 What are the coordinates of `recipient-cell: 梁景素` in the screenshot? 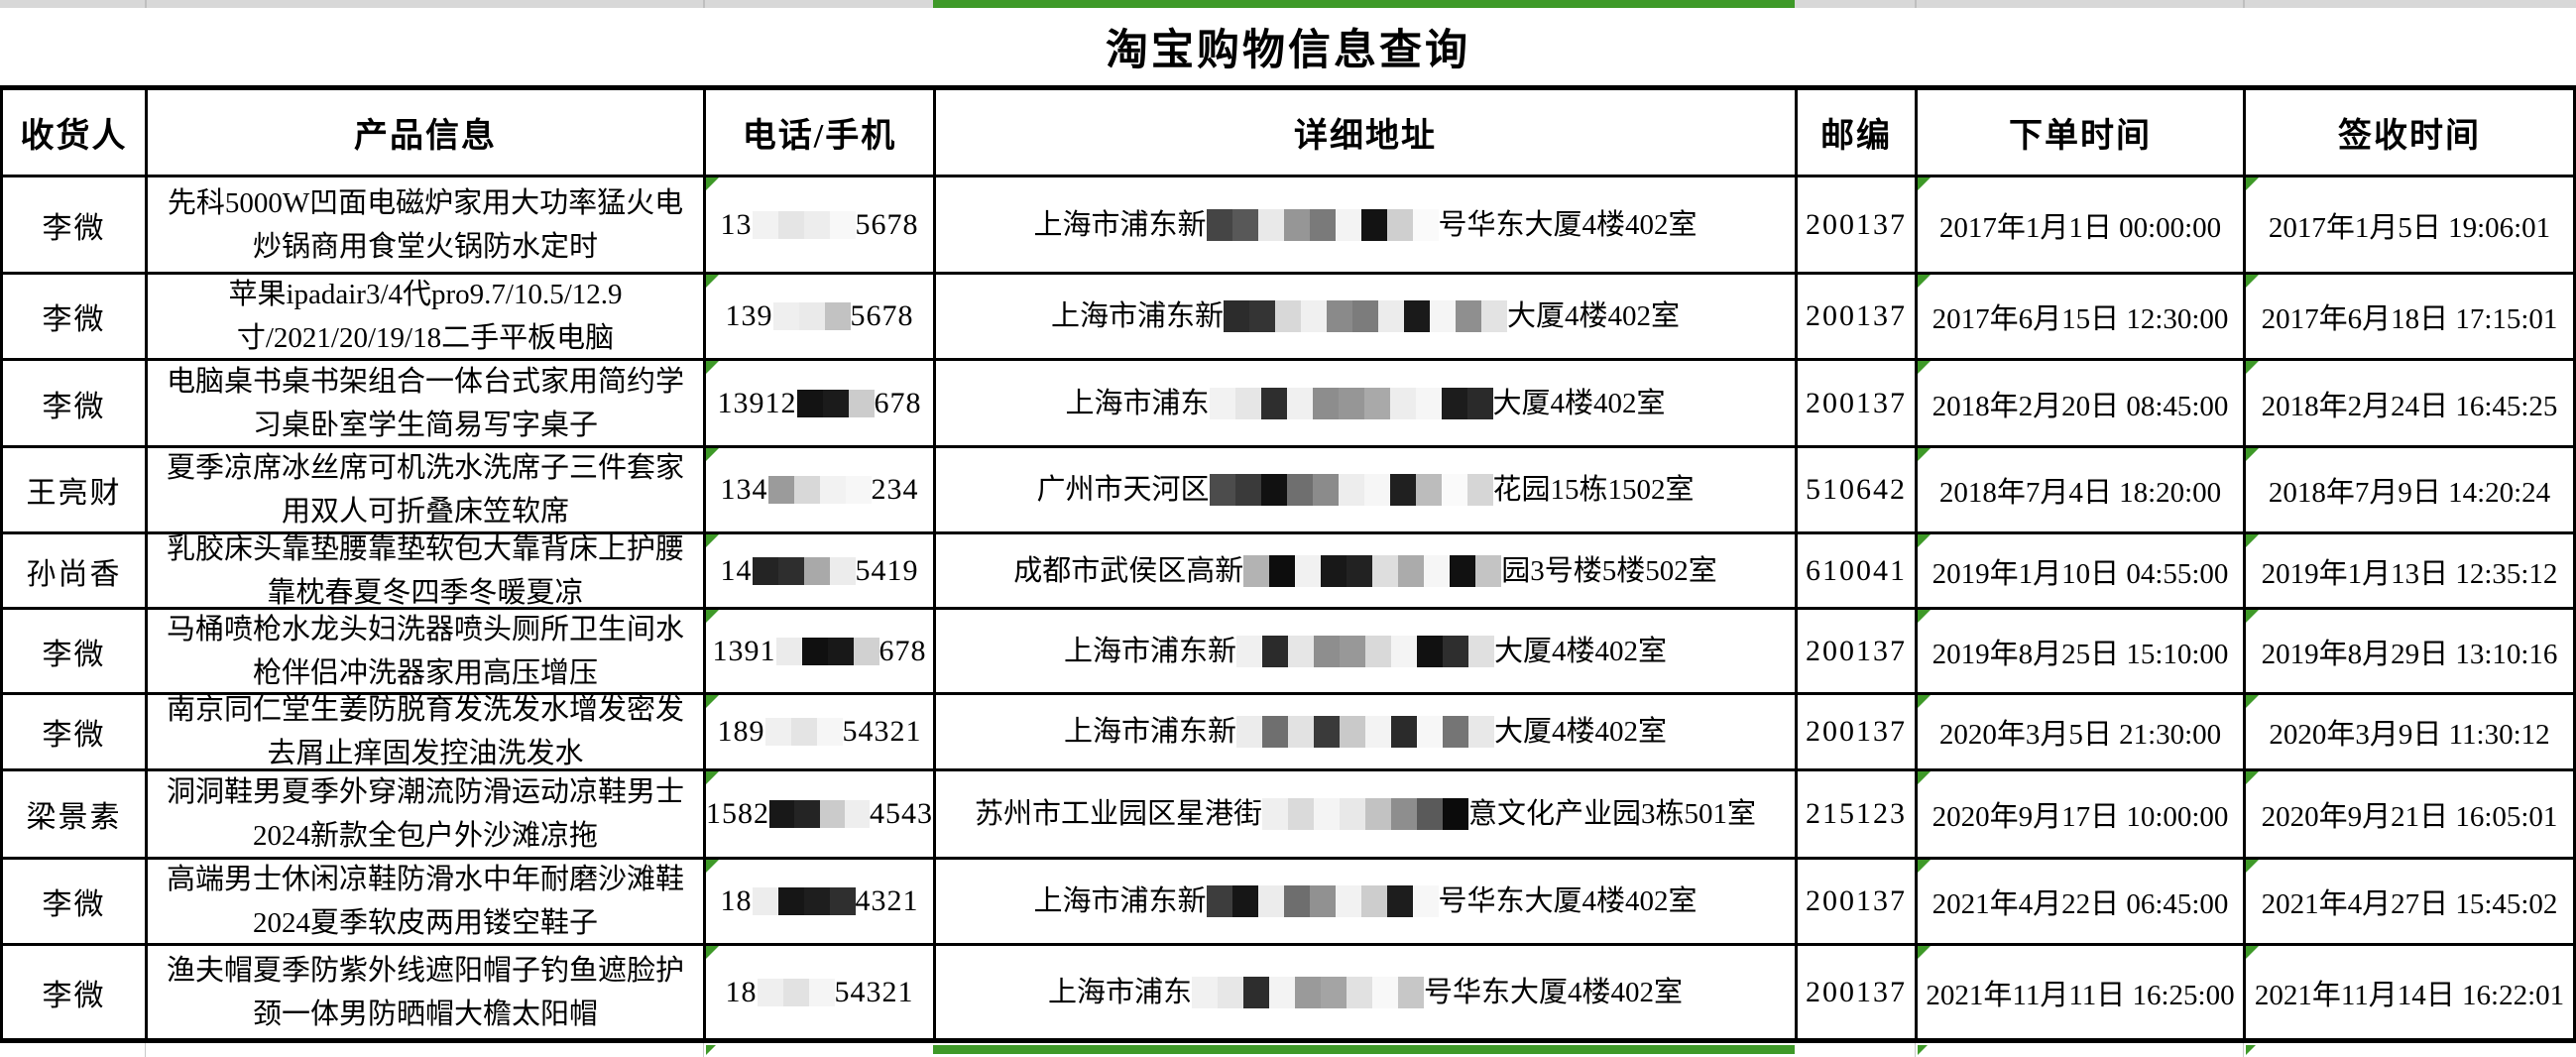 It's located at (76, 815).